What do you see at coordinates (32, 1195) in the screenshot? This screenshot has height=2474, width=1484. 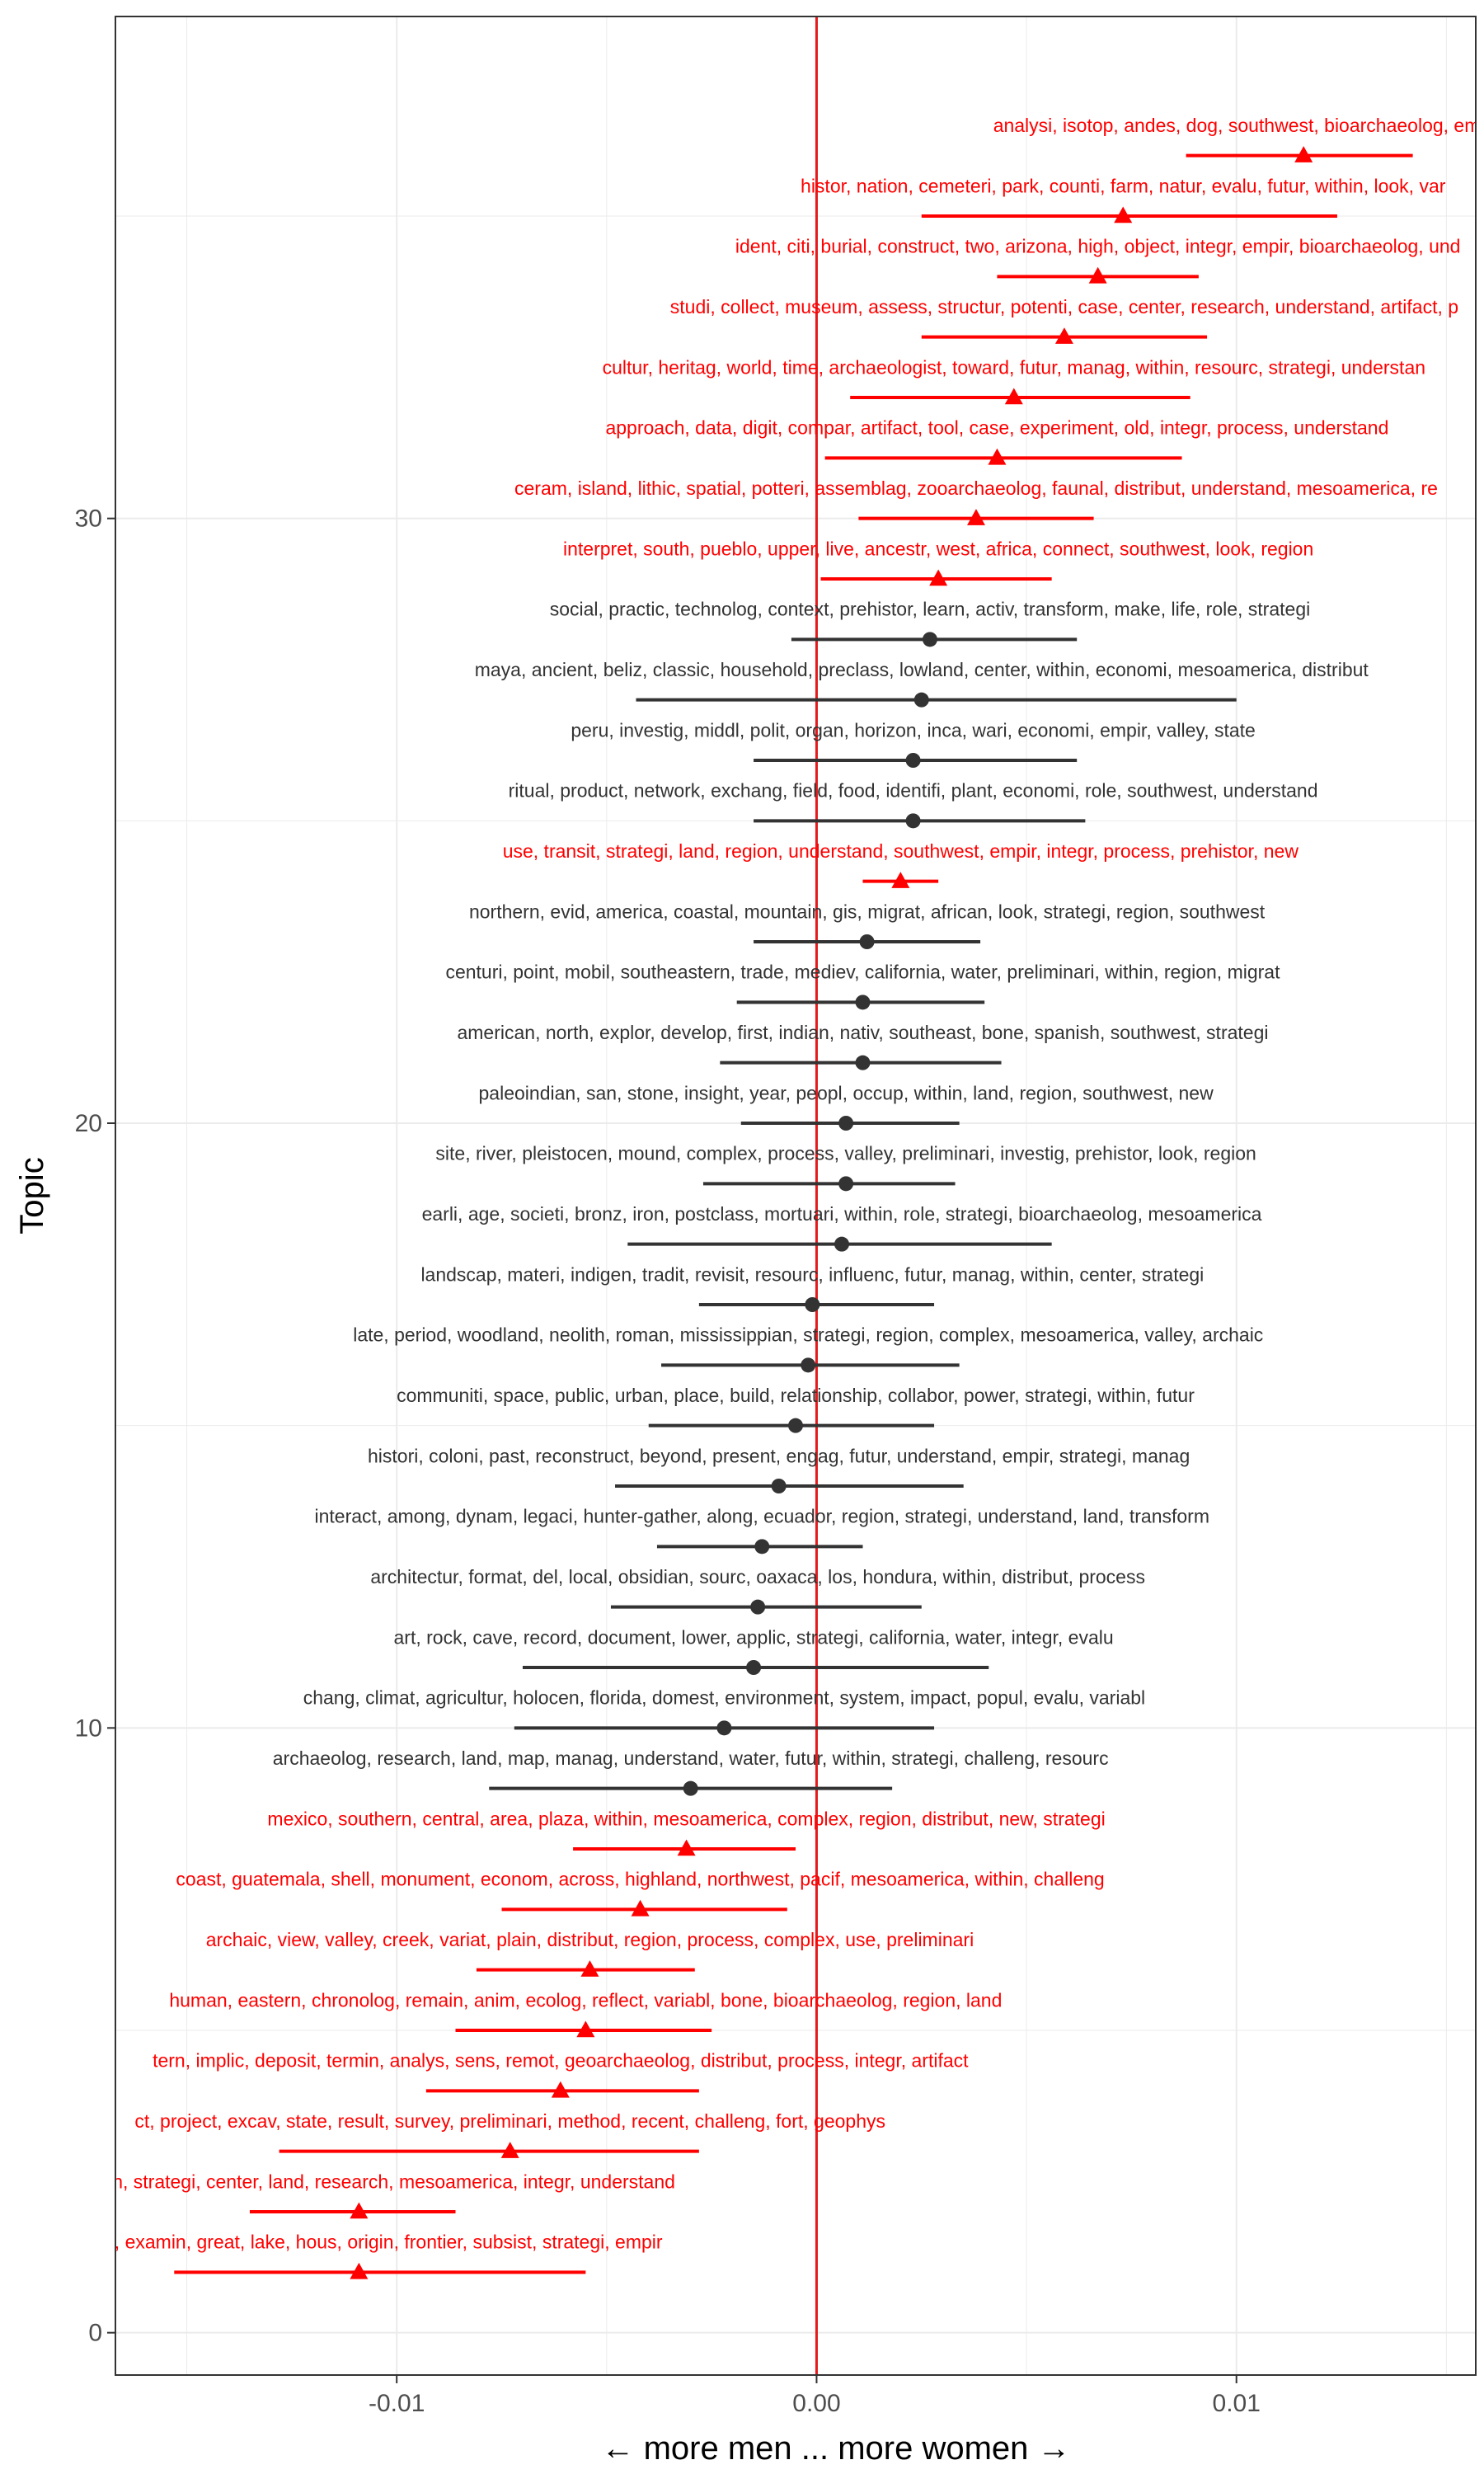 I see `y-axis-title: Topic` at bounding box center [32, 1195].